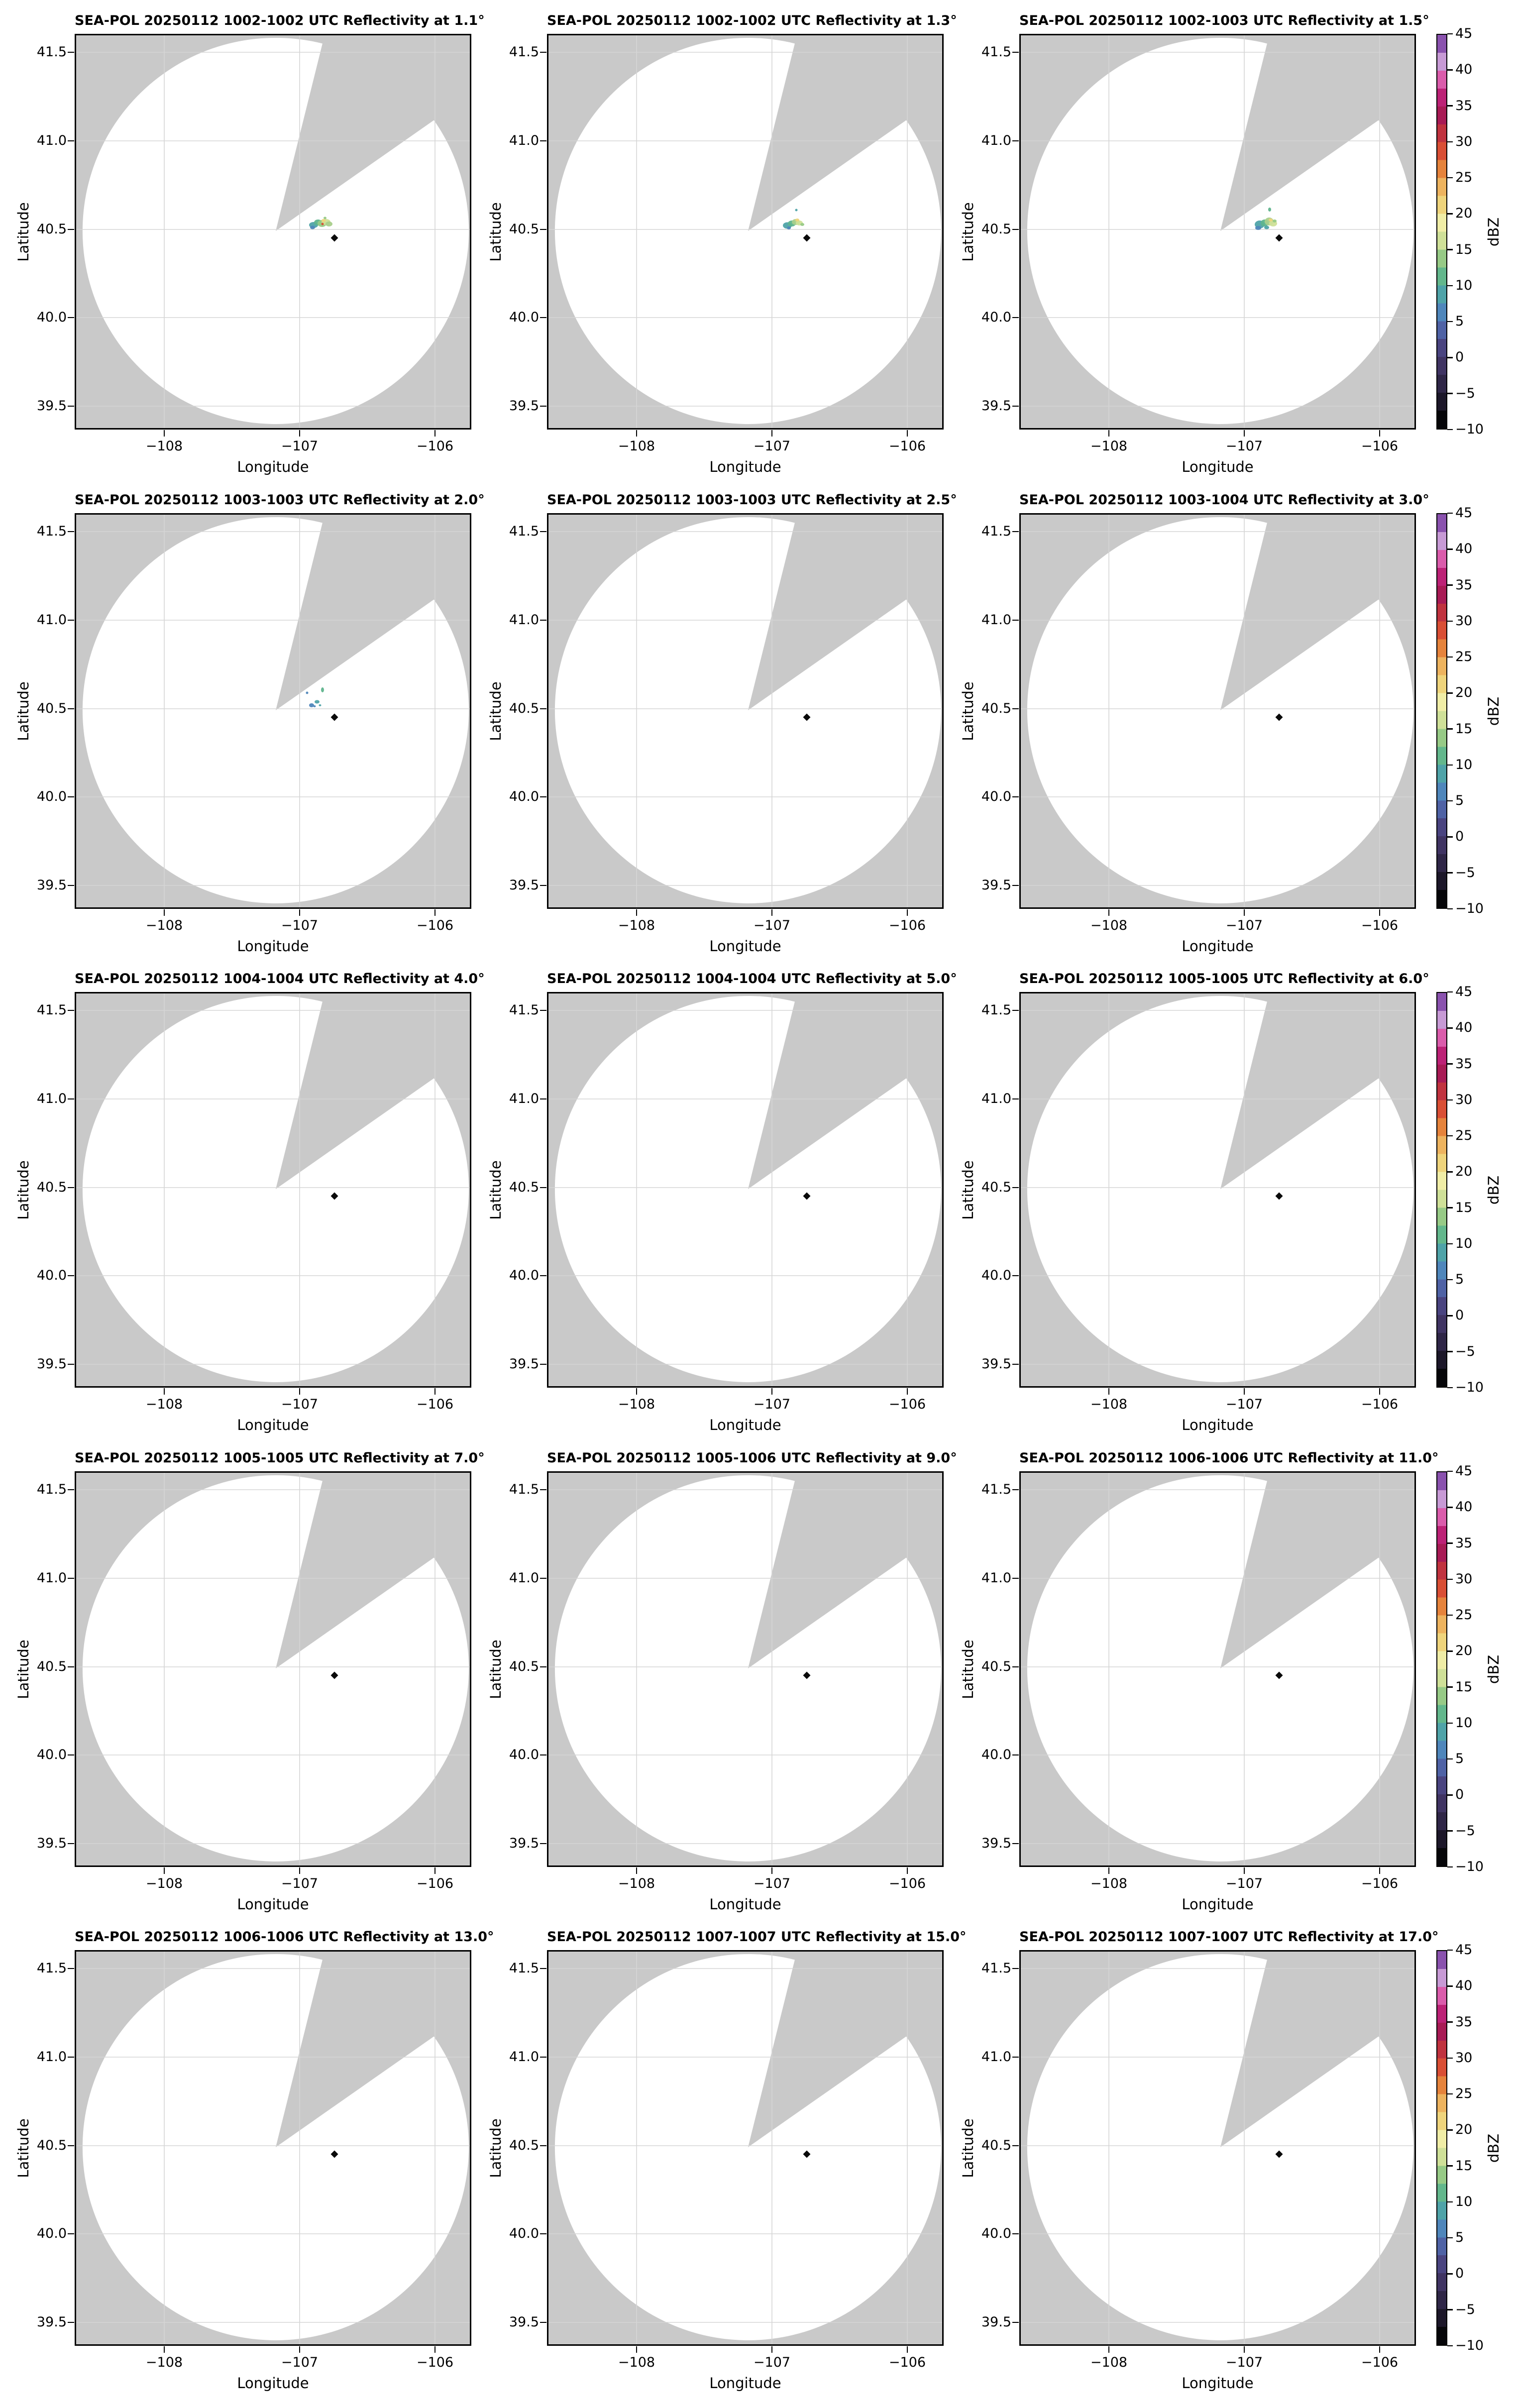  Describe the element at coordinates (1459, 837) in the screenshot. I see `colorbar-tick-label: 0` at that location.